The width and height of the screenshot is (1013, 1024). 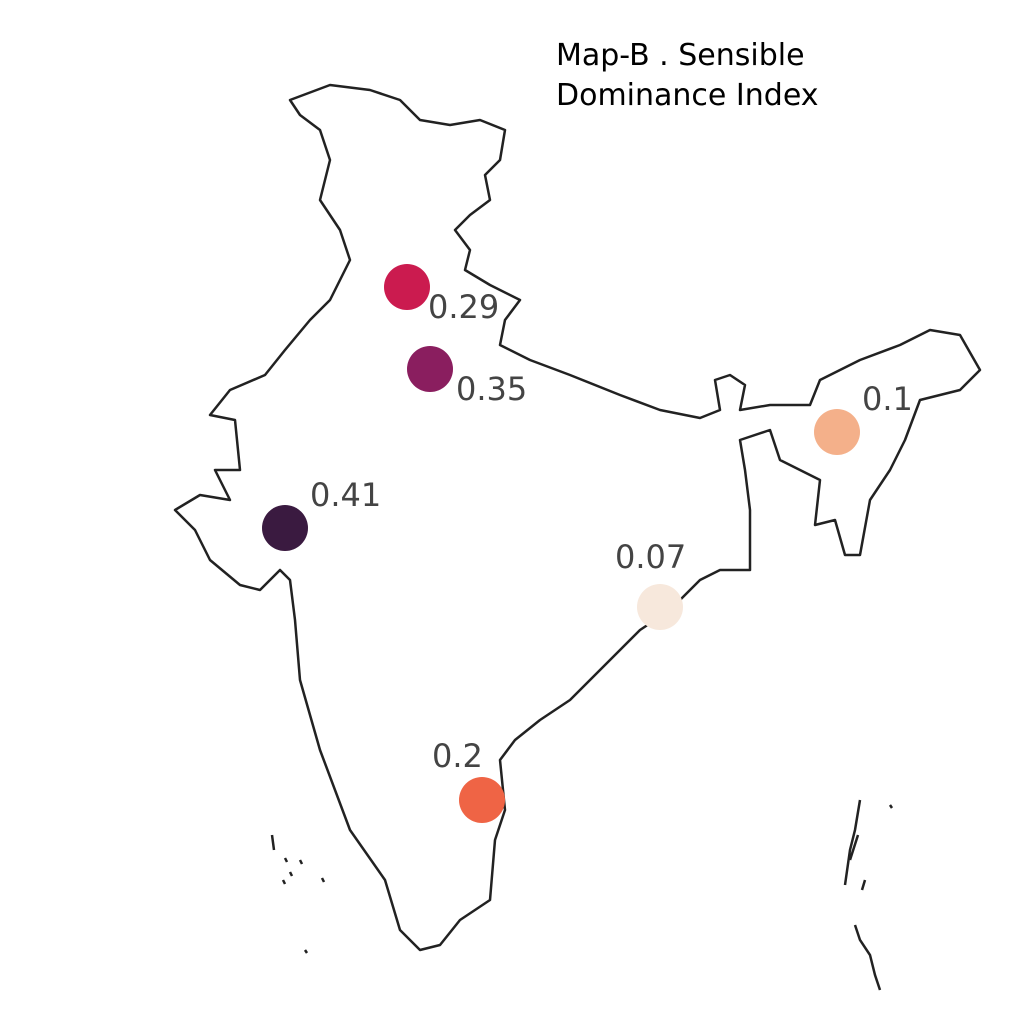 I want to click on point-label: 0.41, so click(x=345, y=495).